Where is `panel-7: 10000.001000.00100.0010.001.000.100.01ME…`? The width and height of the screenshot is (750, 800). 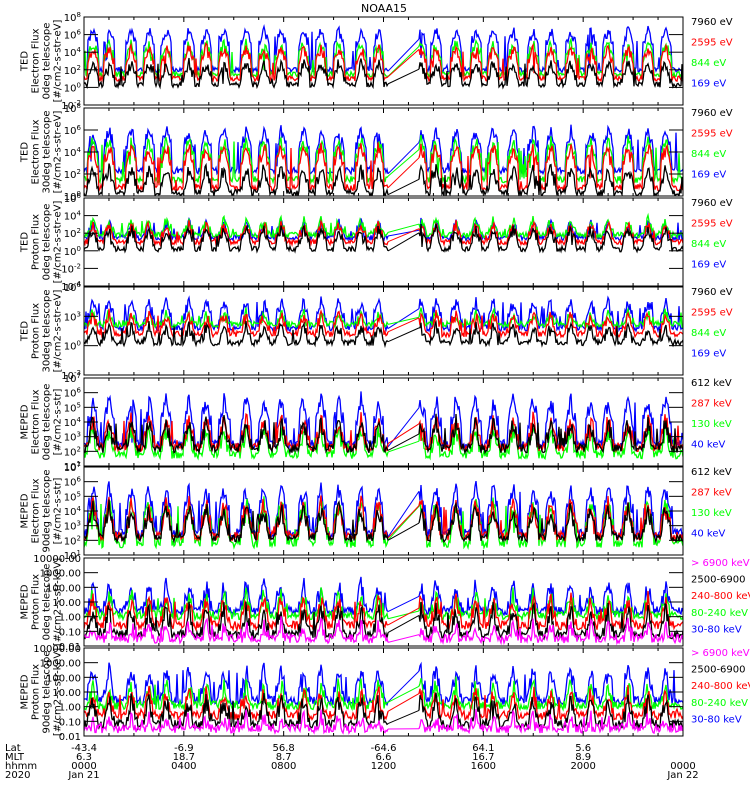
panel-7: 10000.001000.00100.0010.001.000.100.01ME… is located at coordinates (385, 603).